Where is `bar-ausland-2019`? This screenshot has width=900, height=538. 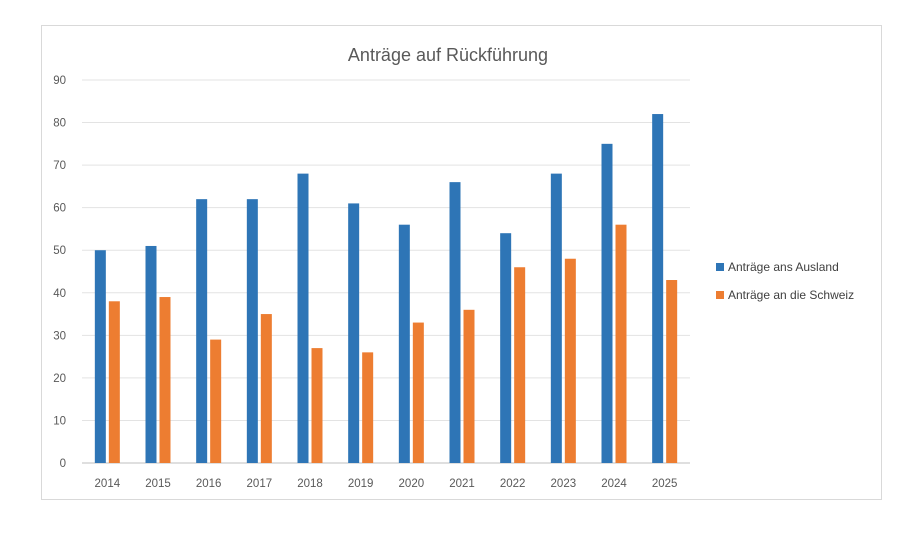
bar-ausland-2019 is located at coordinates (354, 333).